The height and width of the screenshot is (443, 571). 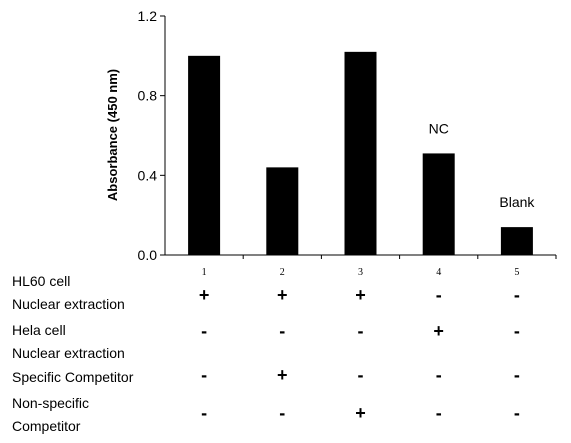 I want to click on condition-label: Non-specific, so click(x=51, y=403).